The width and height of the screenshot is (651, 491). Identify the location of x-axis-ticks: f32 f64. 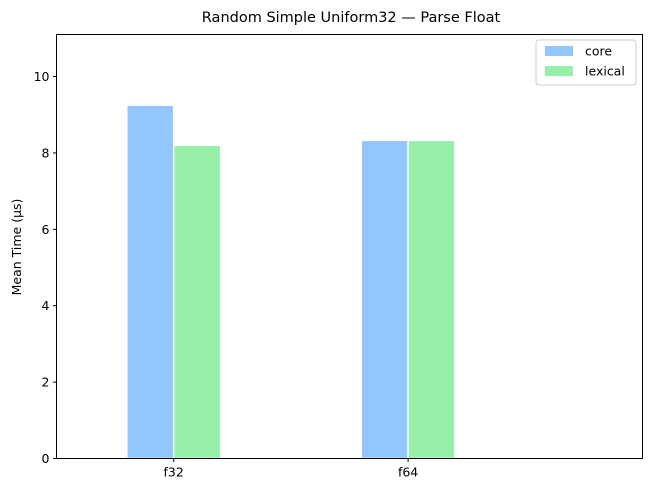
(291, 469).